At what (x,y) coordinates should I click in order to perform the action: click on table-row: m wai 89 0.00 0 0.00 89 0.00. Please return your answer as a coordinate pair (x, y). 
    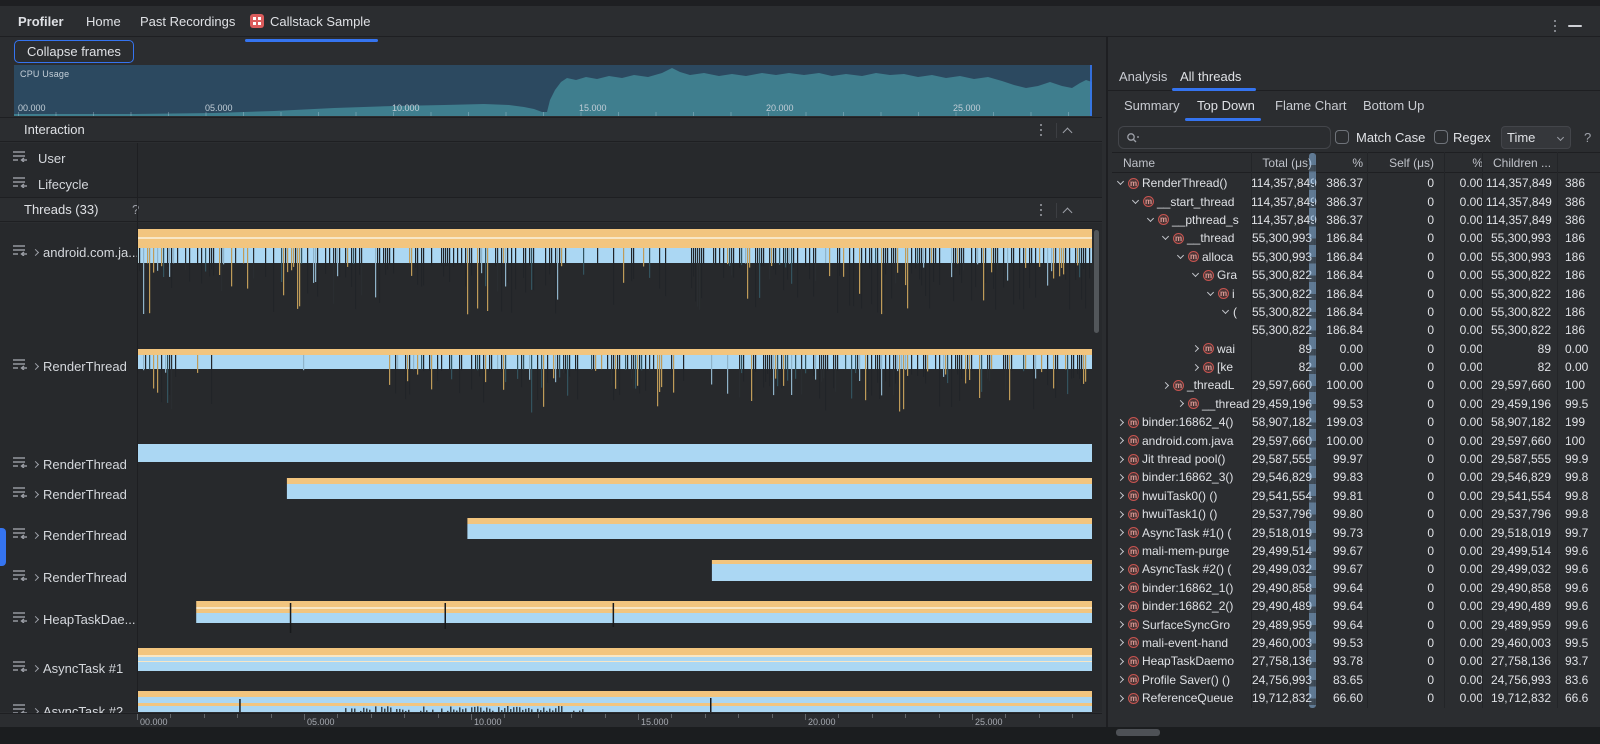
    Looking at the image, I should click on (1356, 349).